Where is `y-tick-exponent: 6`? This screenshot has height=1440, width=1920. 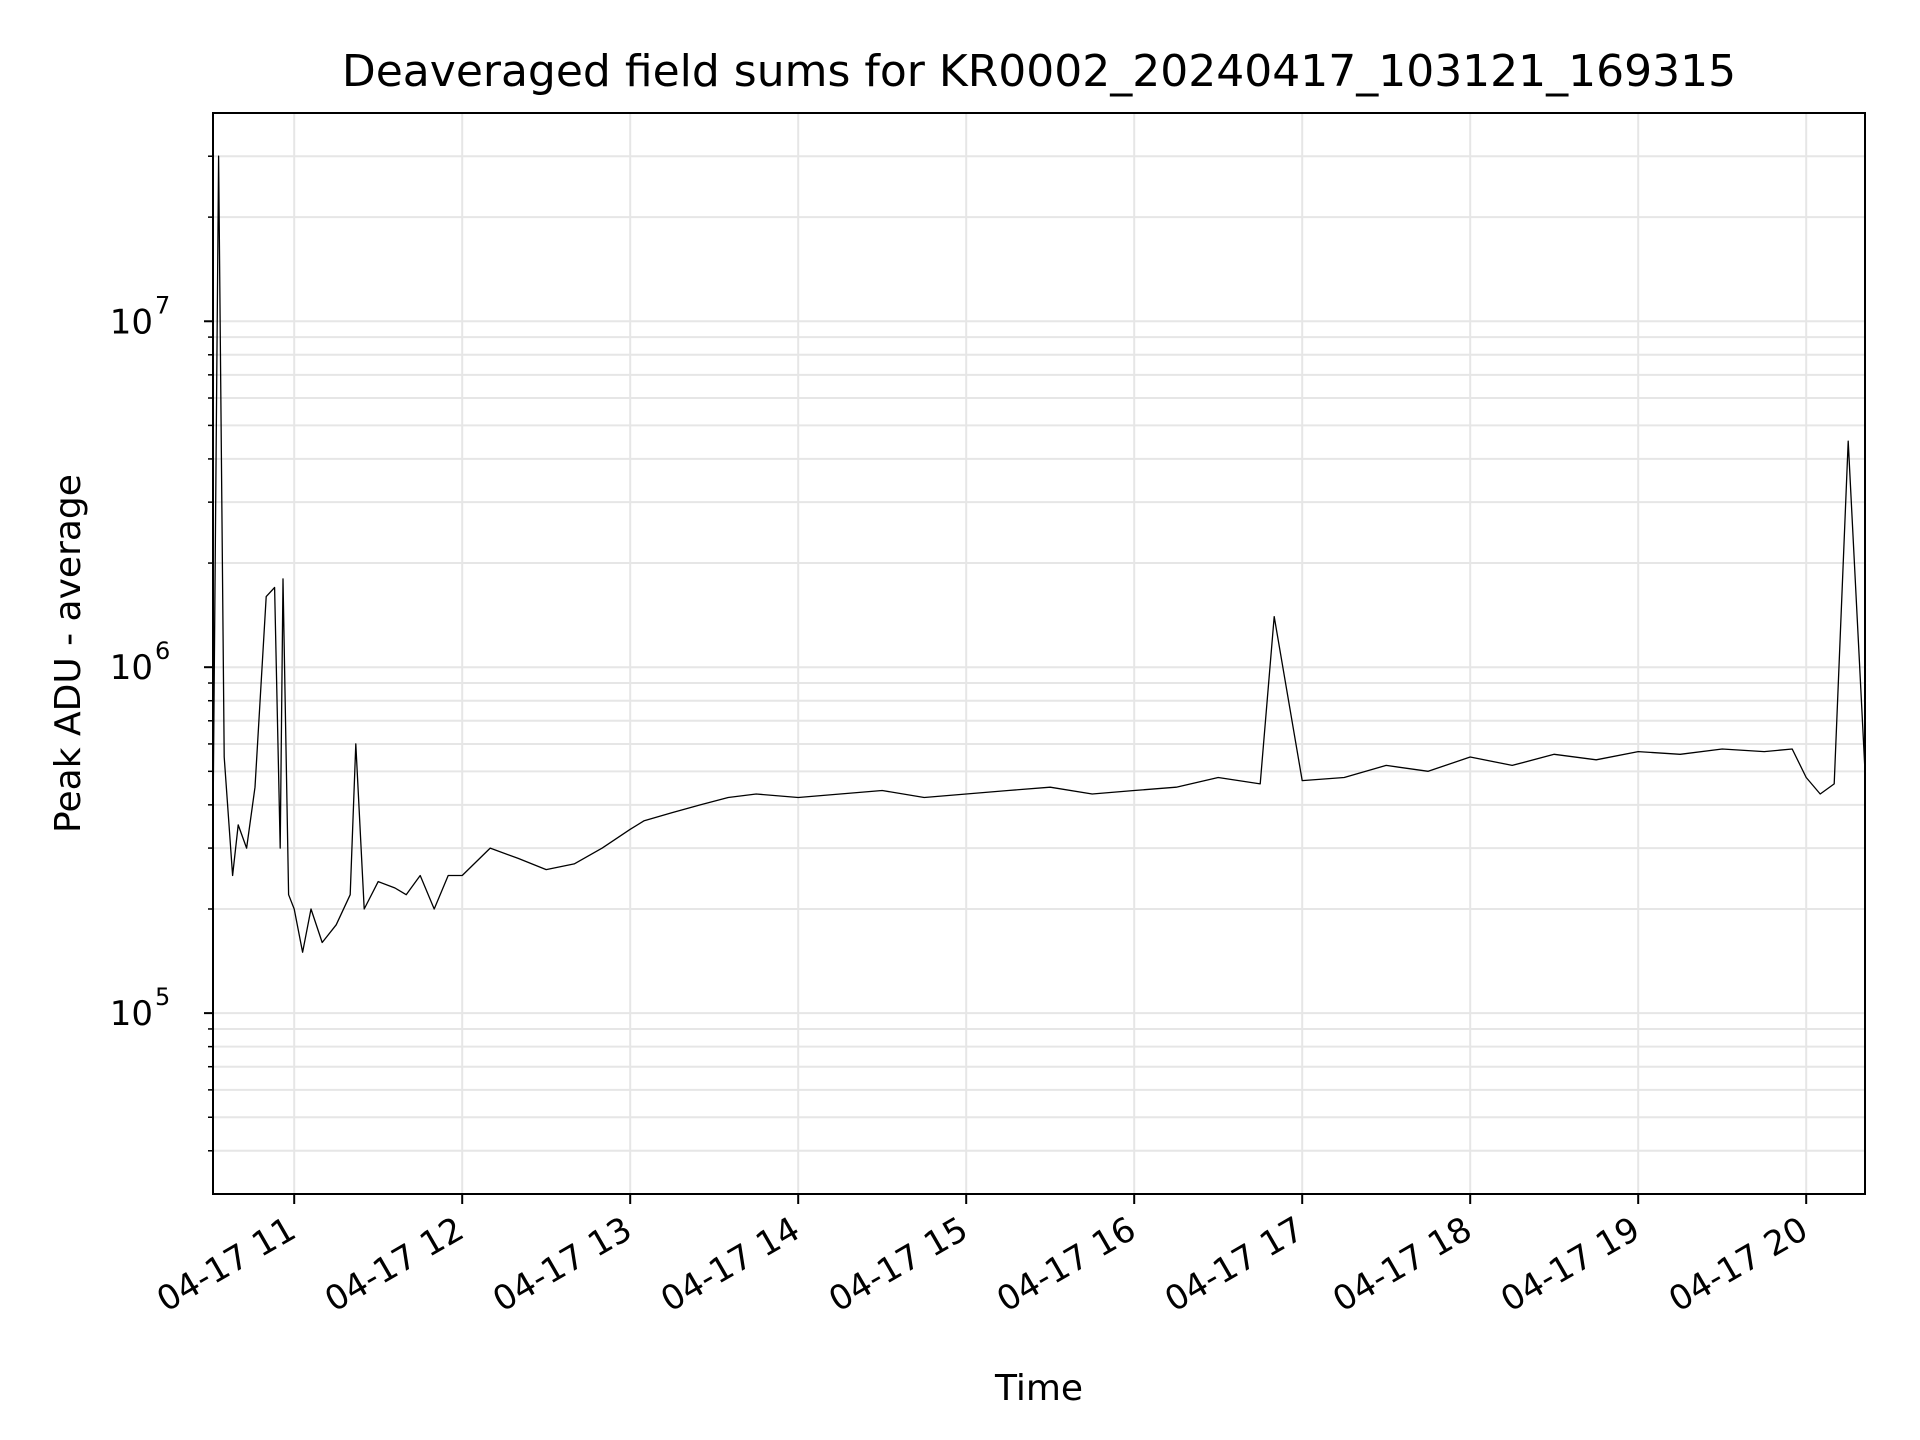 y-tick-exponent: 6 is located at coordinates (162, 651).